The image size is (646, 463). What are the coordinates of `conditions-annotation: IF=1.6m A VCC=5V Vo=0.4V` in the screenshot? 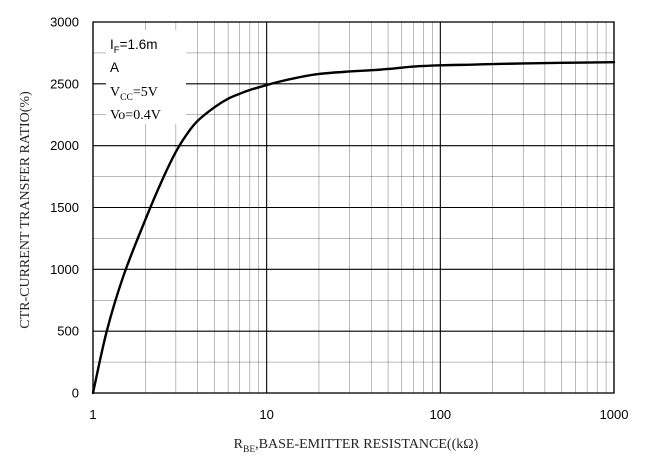 It's located at (146, 77).